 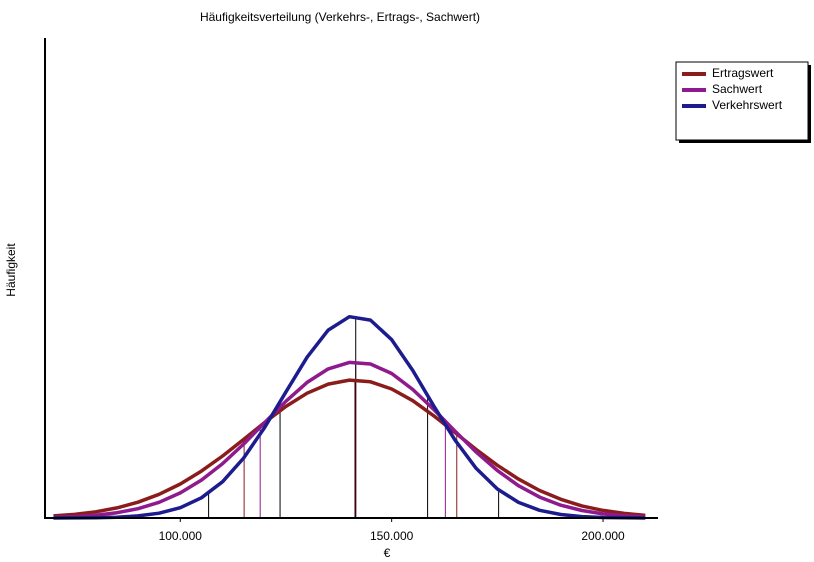 What do you see at coordinates (737, 89) in the screenshot?
I see `legend-label: Sachwert` at bounding box center [737, 89].